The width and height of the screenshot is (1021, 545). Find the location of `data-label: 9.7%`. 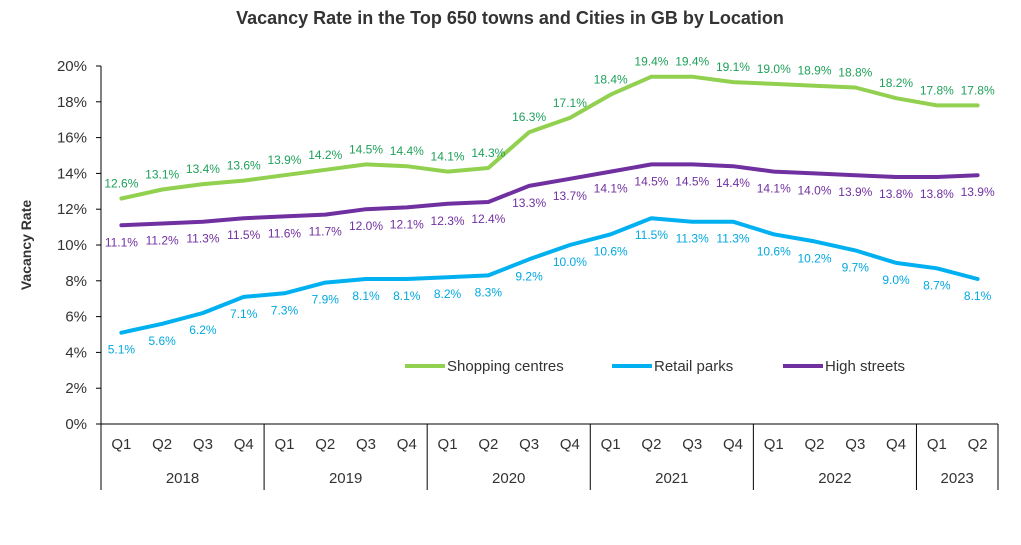

data-label: 9.7% is located at coordinates (856, 267).